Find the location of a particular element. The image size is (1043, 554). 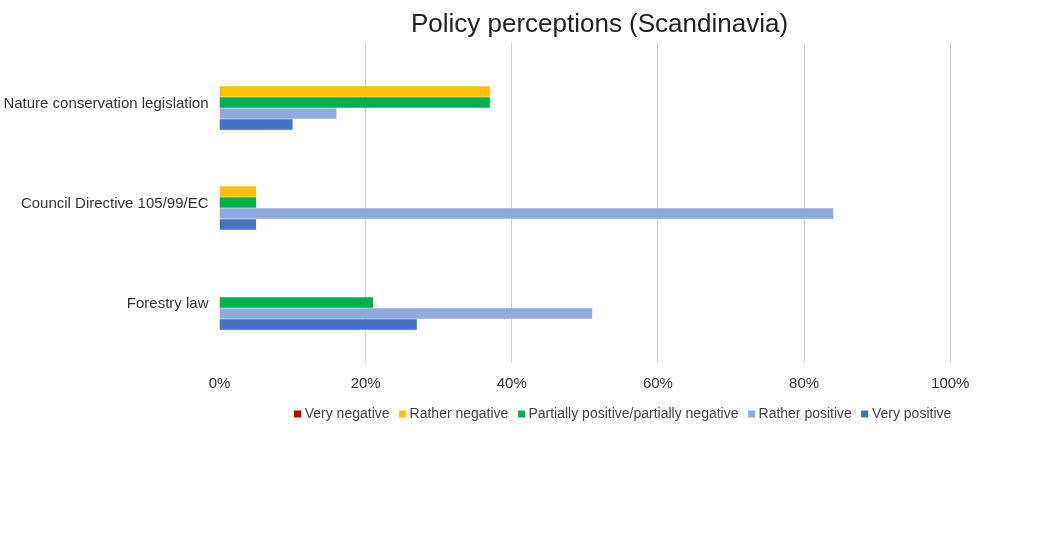

chart-title: Policy perceptions (Scandinavia) is located at coordinates (599, 22).